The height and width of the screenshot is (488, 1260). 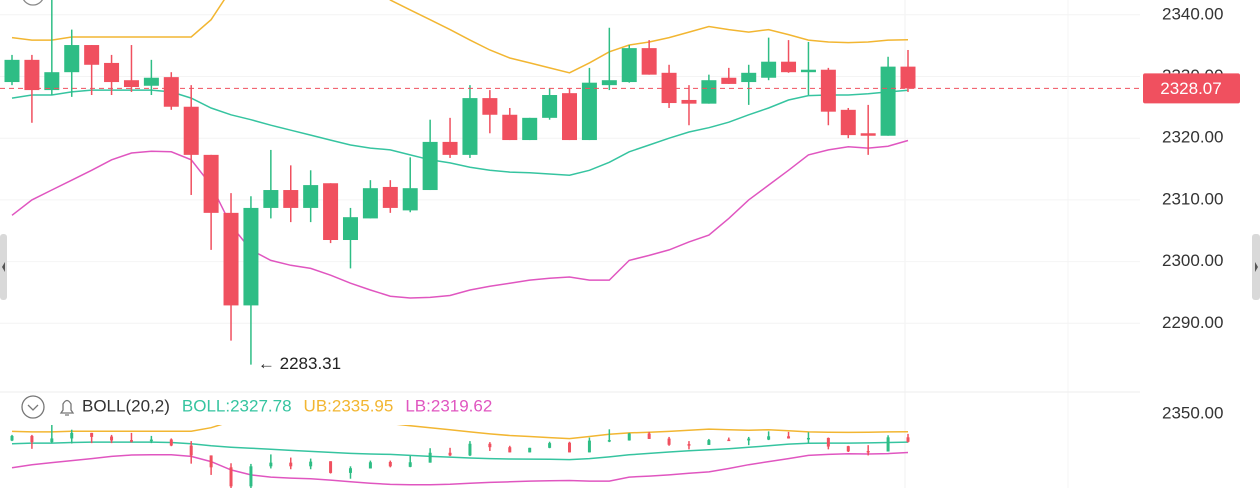 I want to click on y-tick-label: 2310.00, so click(x=1192, y=198).